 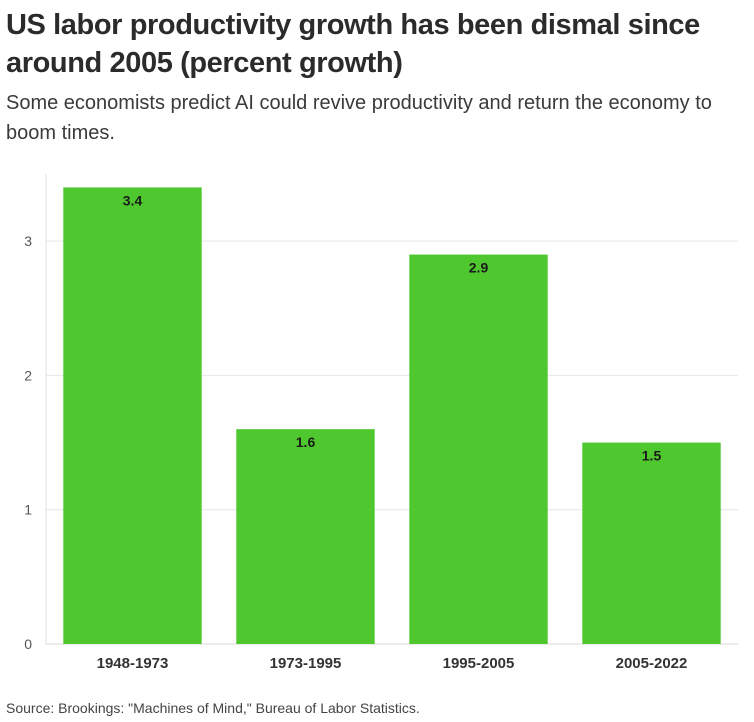 What do you see at coordinates (652, 456) in the screenshot?
I see `data-label: 1.5` at bounding box center [652, 456].